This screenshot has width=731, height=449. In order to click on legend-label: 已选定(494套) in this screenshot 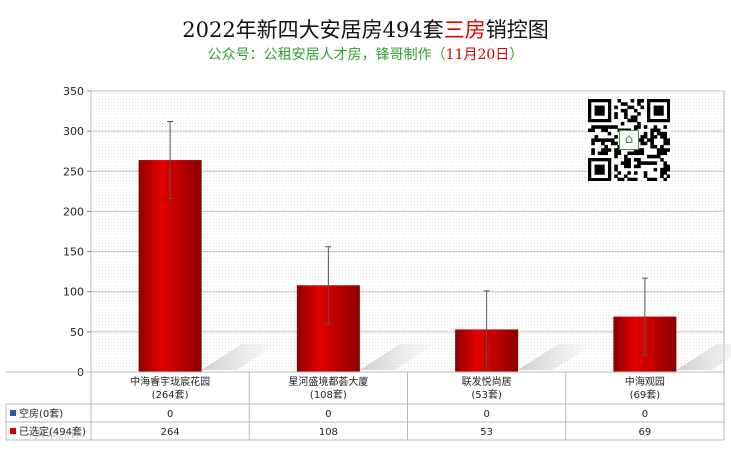, I will do `click(52, 431)`.